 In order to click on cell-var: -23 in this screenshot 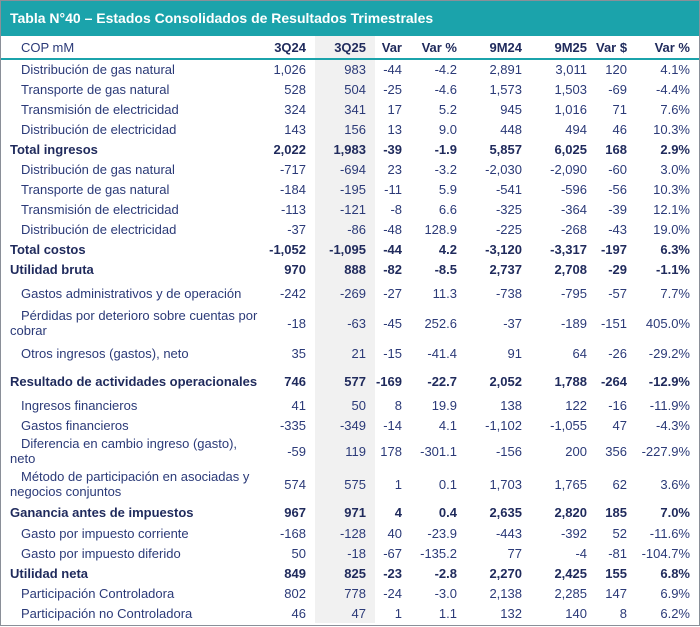, I will do `click(392, 573)`.